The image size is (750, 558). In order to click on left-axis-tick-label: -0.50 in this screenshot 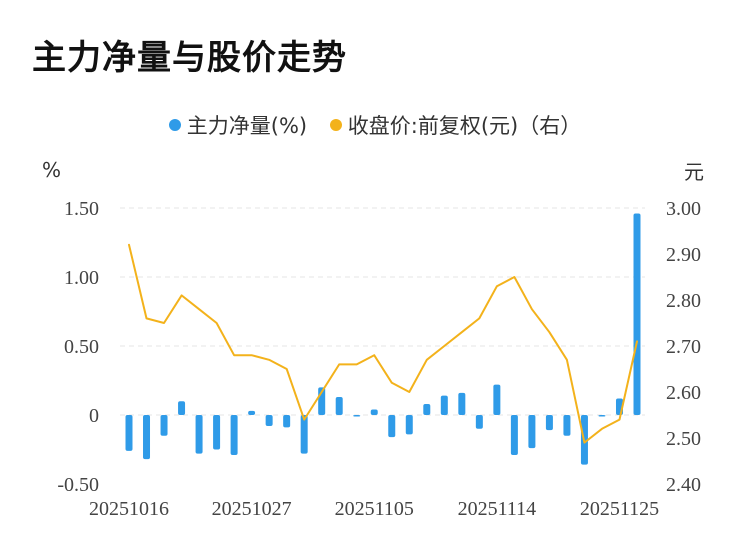, I will do `click(78, 485)`.